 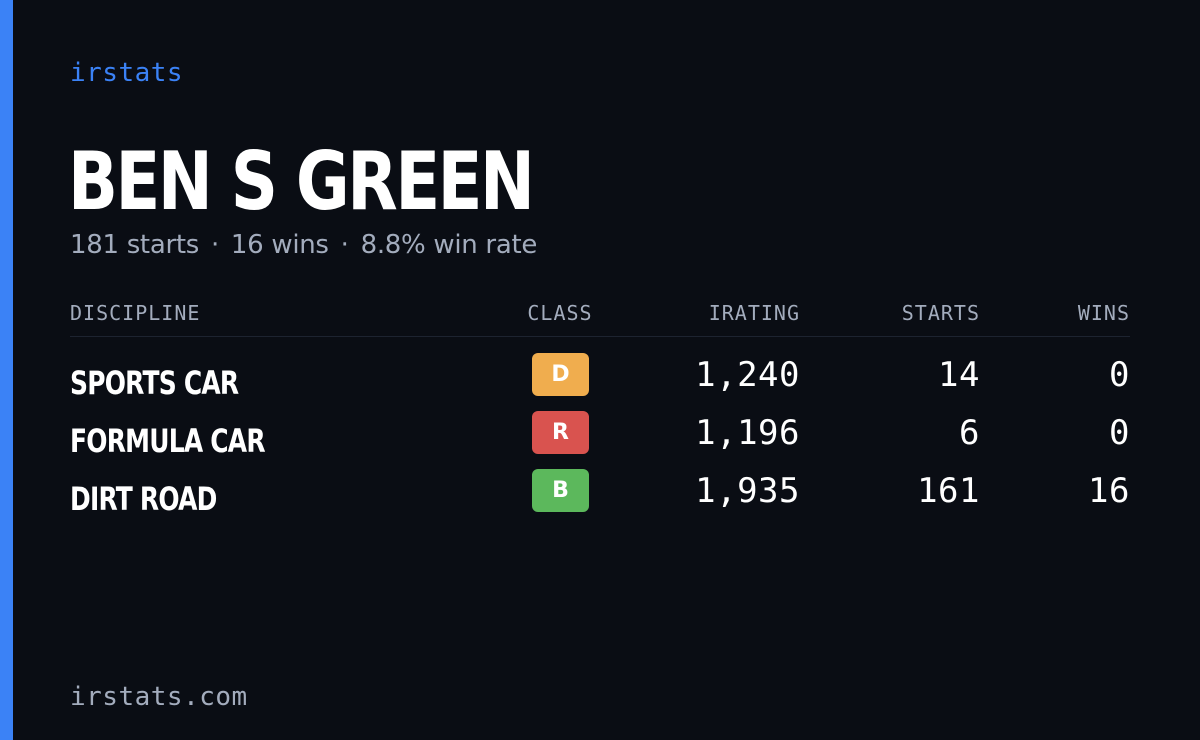 I want to click on summary-starts: 181 starts, so click(x=134, y=245).